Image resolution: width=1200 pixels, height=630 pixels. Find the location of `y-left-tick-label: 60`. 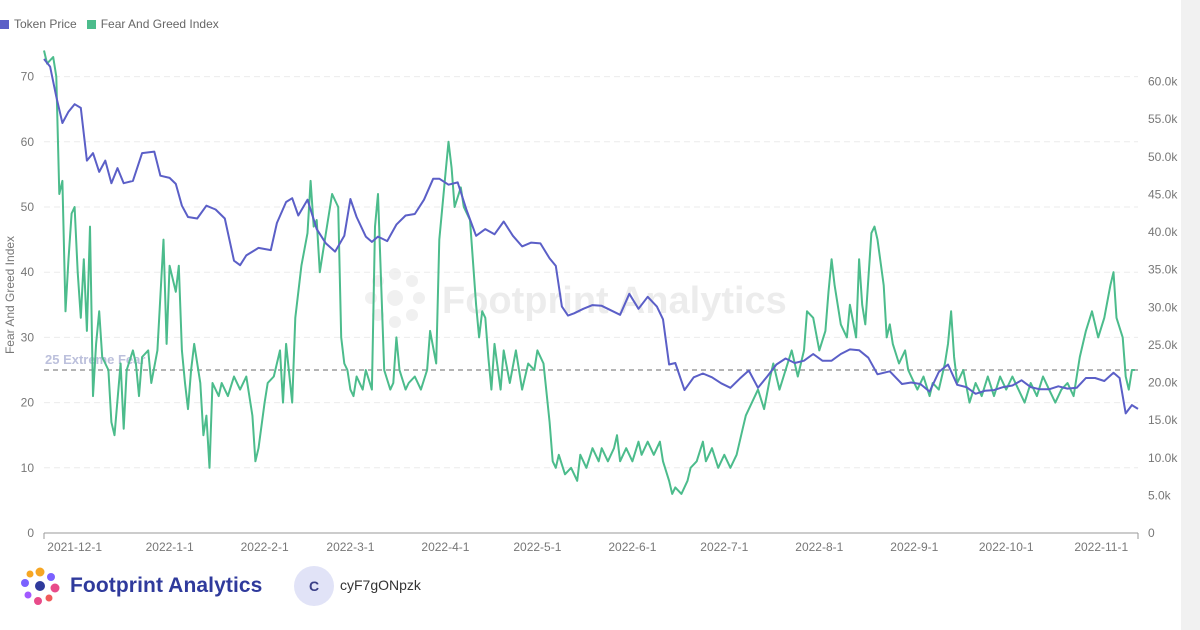

y-left-tick-label: 60 is located at coordinates (28, 142).